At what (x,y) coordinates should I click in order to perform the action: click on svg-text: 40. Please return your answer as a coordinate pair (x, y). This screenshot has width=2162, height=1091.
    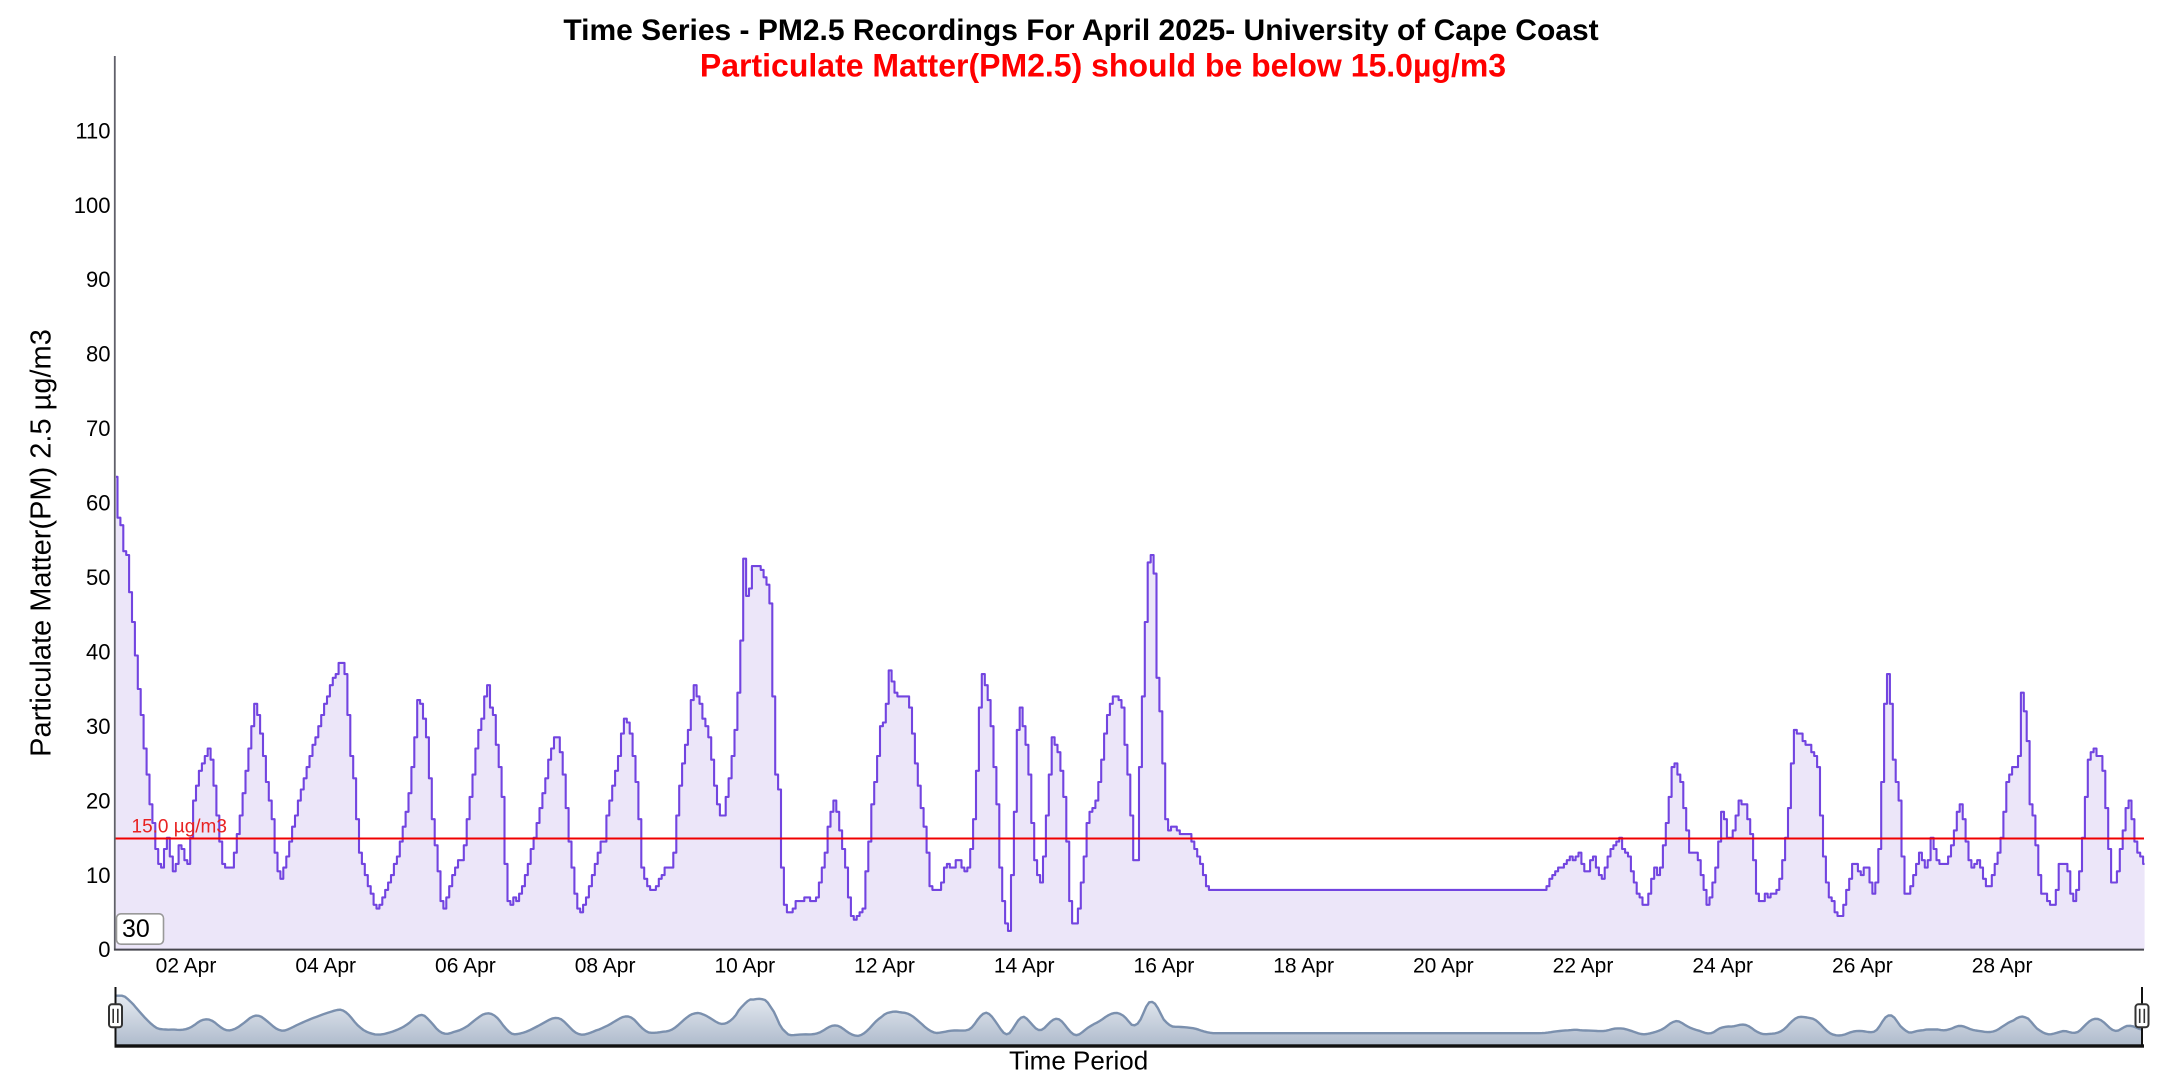
    Looking at the image, I should click on (98, 651).